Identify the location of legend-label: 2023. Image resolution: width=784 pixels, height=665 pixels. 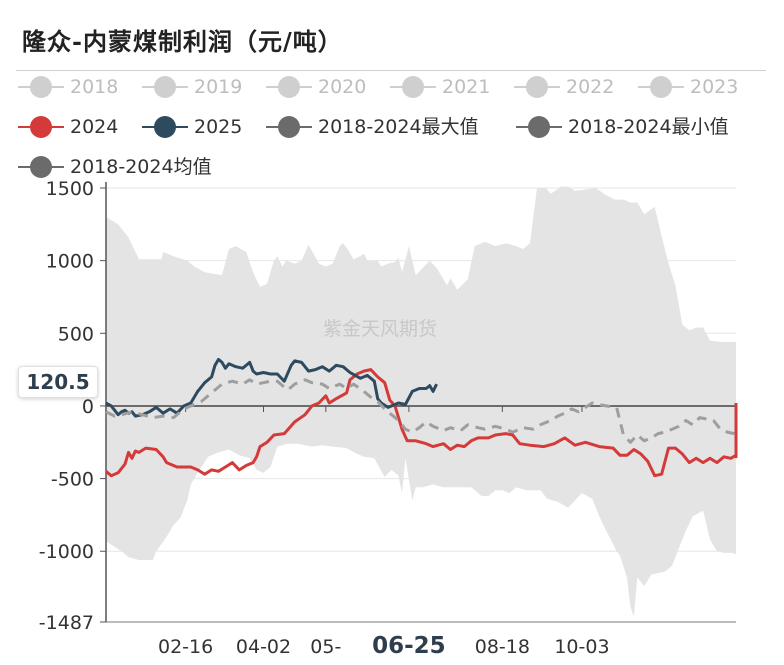
(714, 87).